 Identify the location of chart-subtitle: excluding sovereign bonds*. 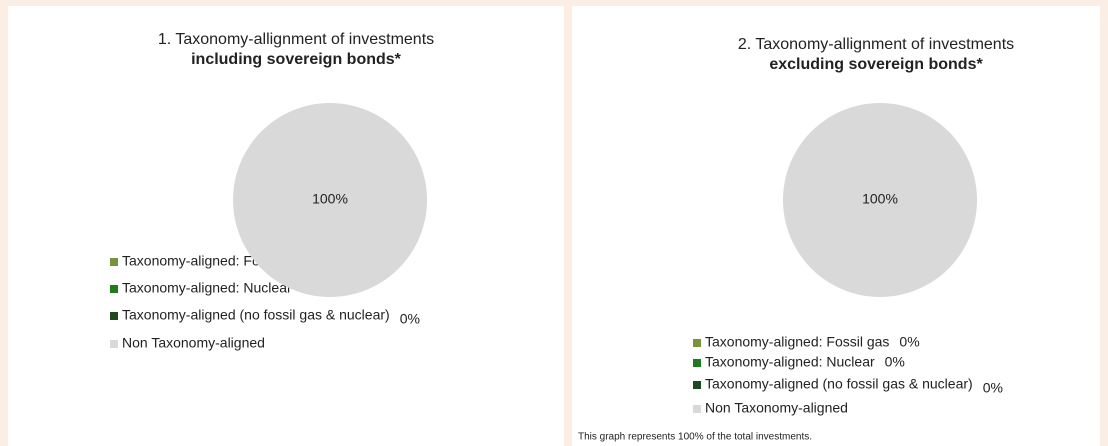
(876, 64).